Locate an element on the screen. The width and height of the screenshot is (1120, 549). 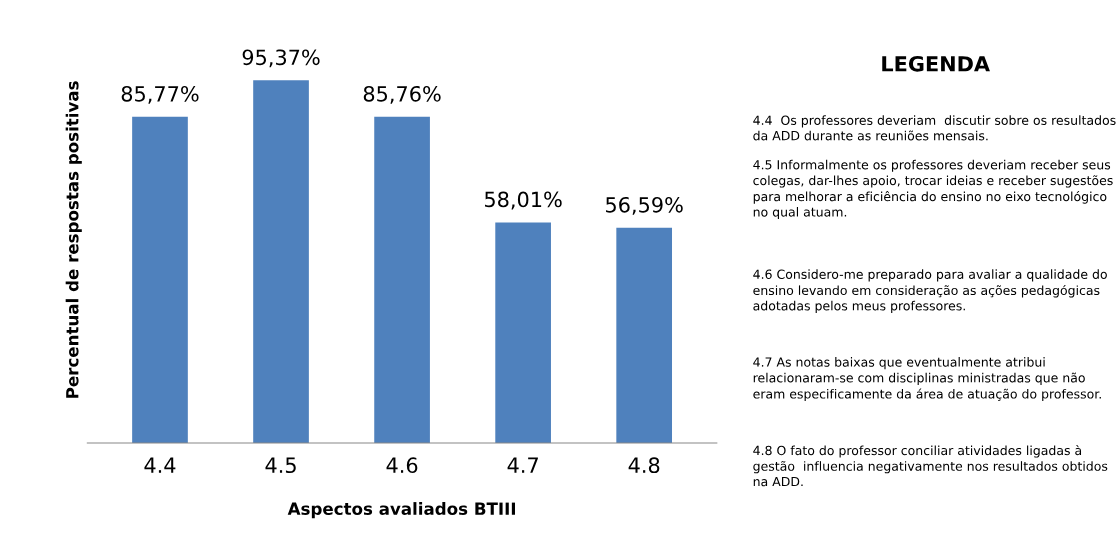
text: 4.6 Considero-me preparado para avaliar a qualidade do ensino levando em consideração as ações pedagógicas adotadas pelos meus professores. is located at coordinates (930, 291).